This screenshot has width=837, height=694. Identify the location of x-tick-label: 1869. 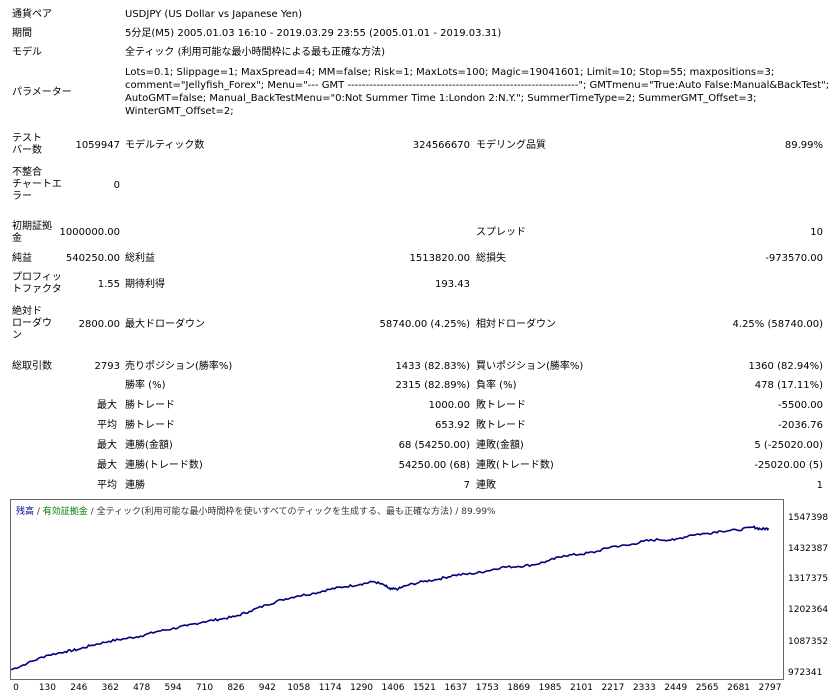
(519, 688).